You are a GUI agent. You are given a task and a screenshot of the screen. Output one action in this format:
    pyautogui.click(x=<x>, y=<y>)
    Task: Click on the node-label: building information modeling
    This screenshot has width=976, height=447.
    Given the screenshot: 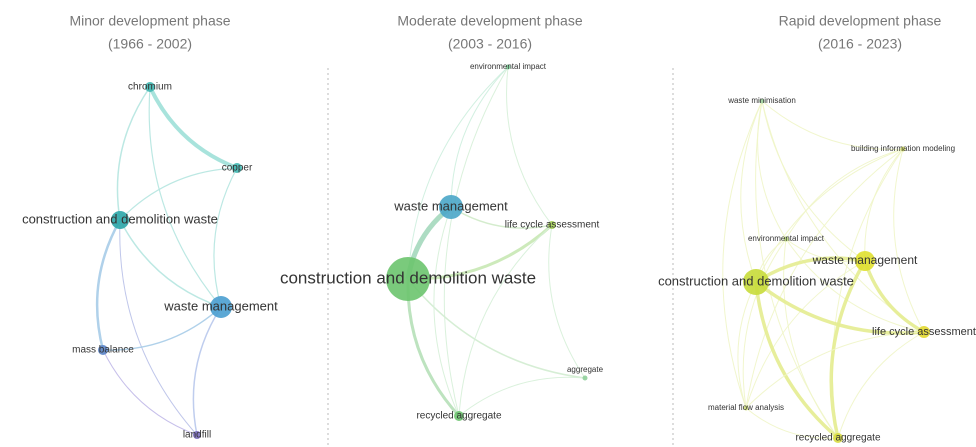 What is the action you would take?
    pyautogui.click(x=903, y=148)
    